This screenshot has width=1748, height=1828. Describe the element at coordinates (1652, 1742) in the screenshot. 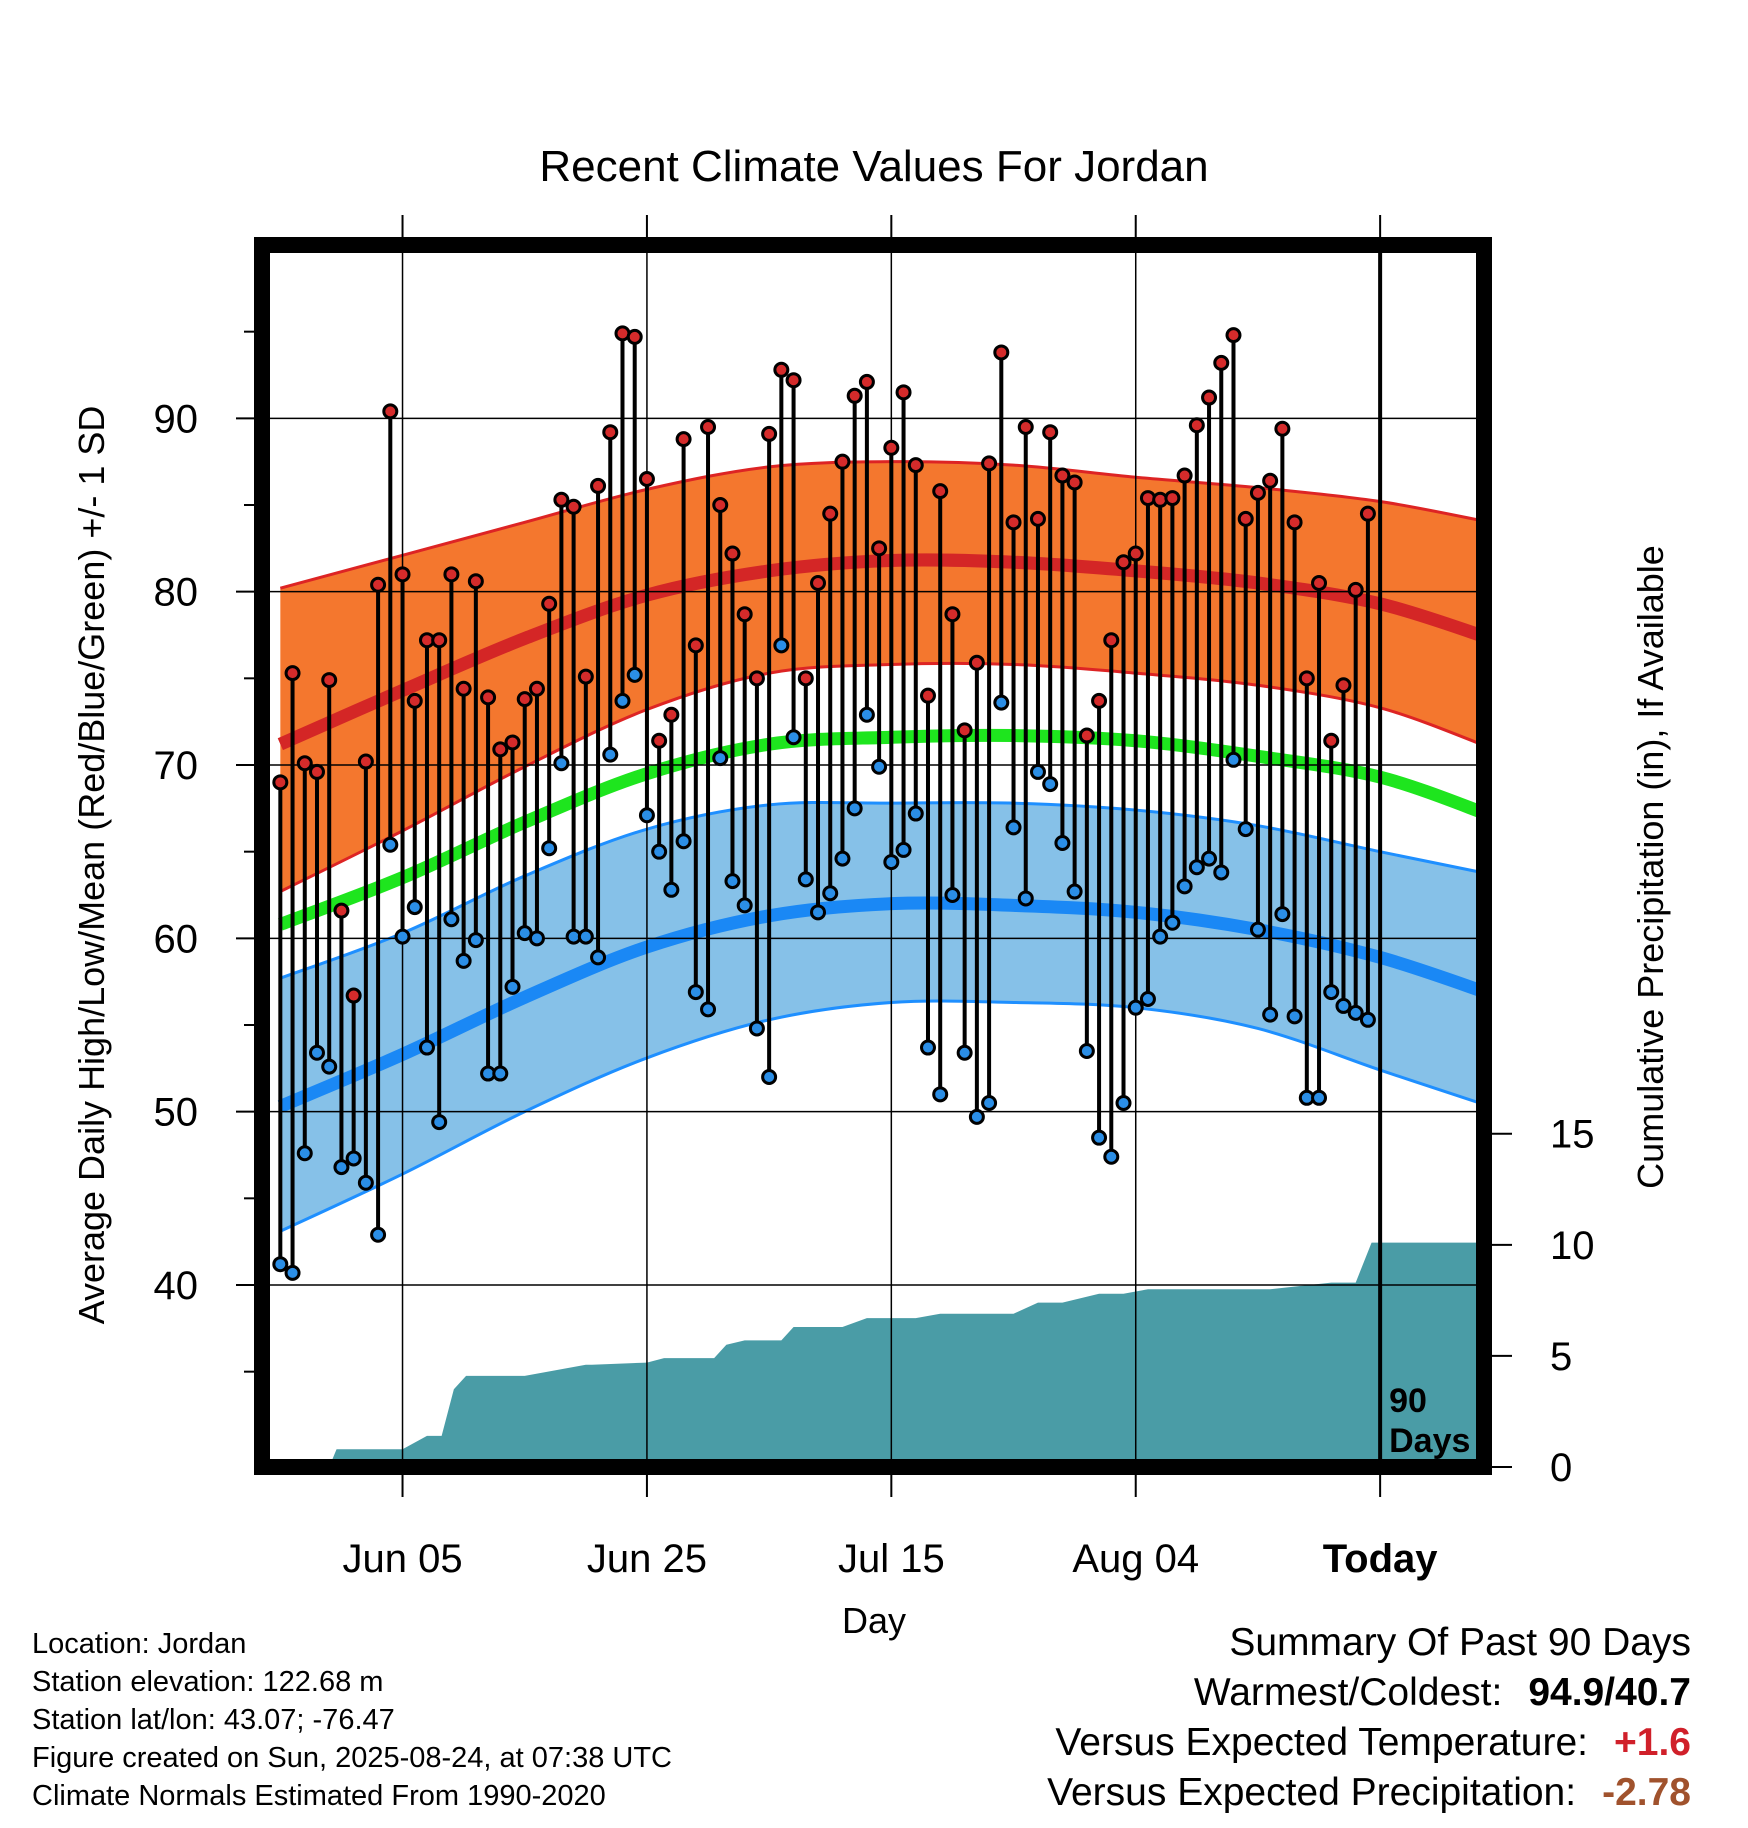

I see `temp-anomaly-value: +1.6` at that location.